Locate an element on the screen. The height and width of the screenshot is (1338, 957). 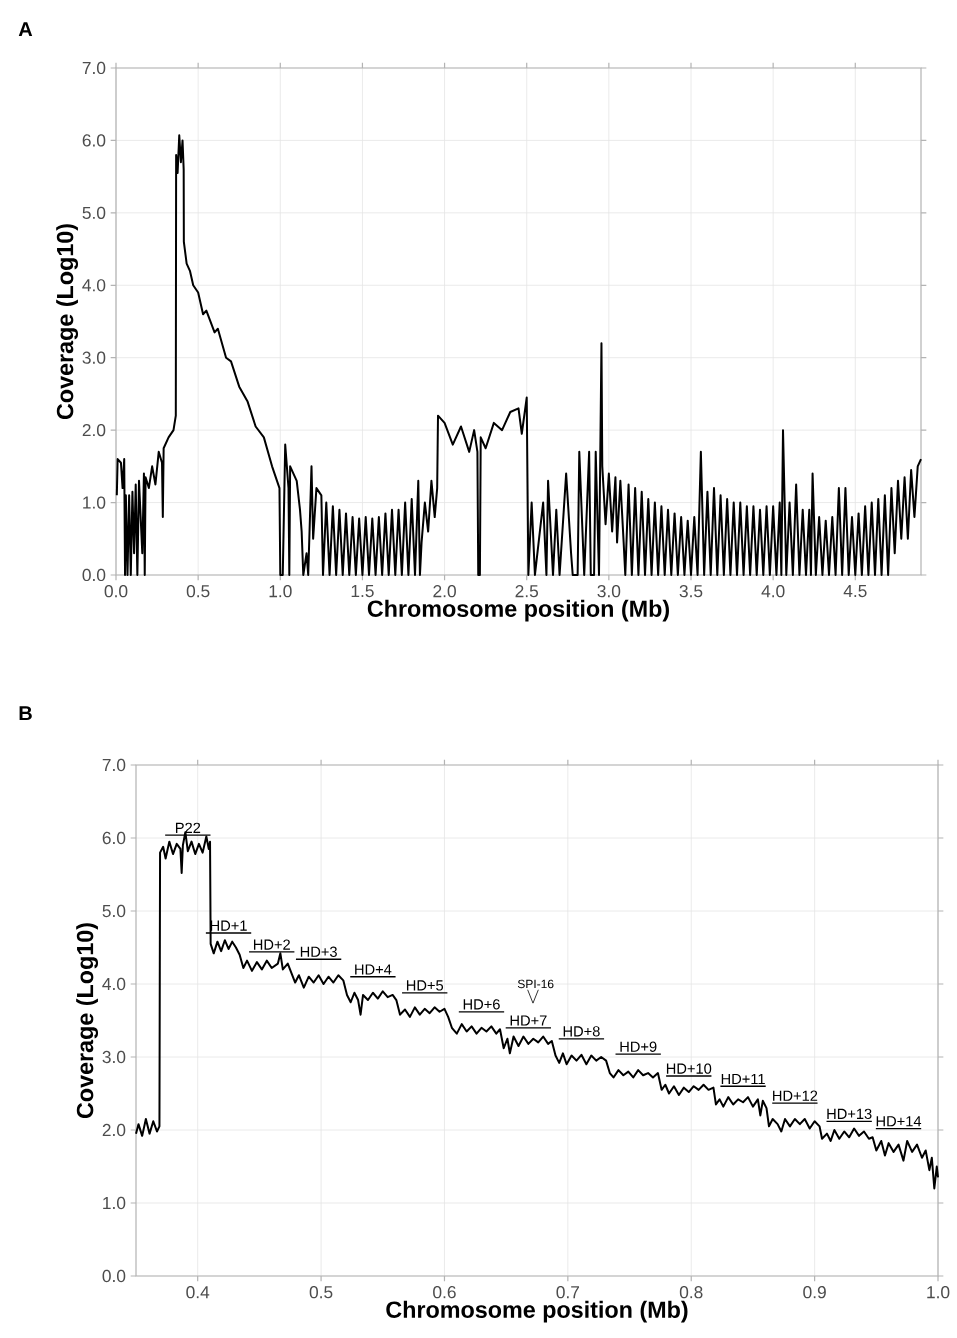
annotation: HD+3 is located at coordinates (318, 951).